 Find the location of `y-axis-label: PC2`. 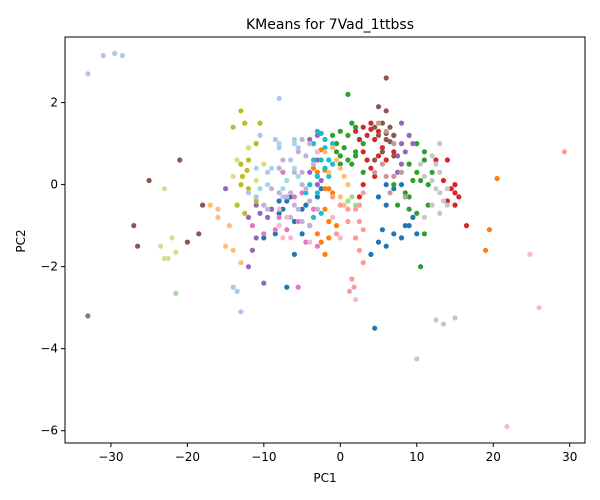

y-axis-label: PC2 is located at coordinates (21, 240).